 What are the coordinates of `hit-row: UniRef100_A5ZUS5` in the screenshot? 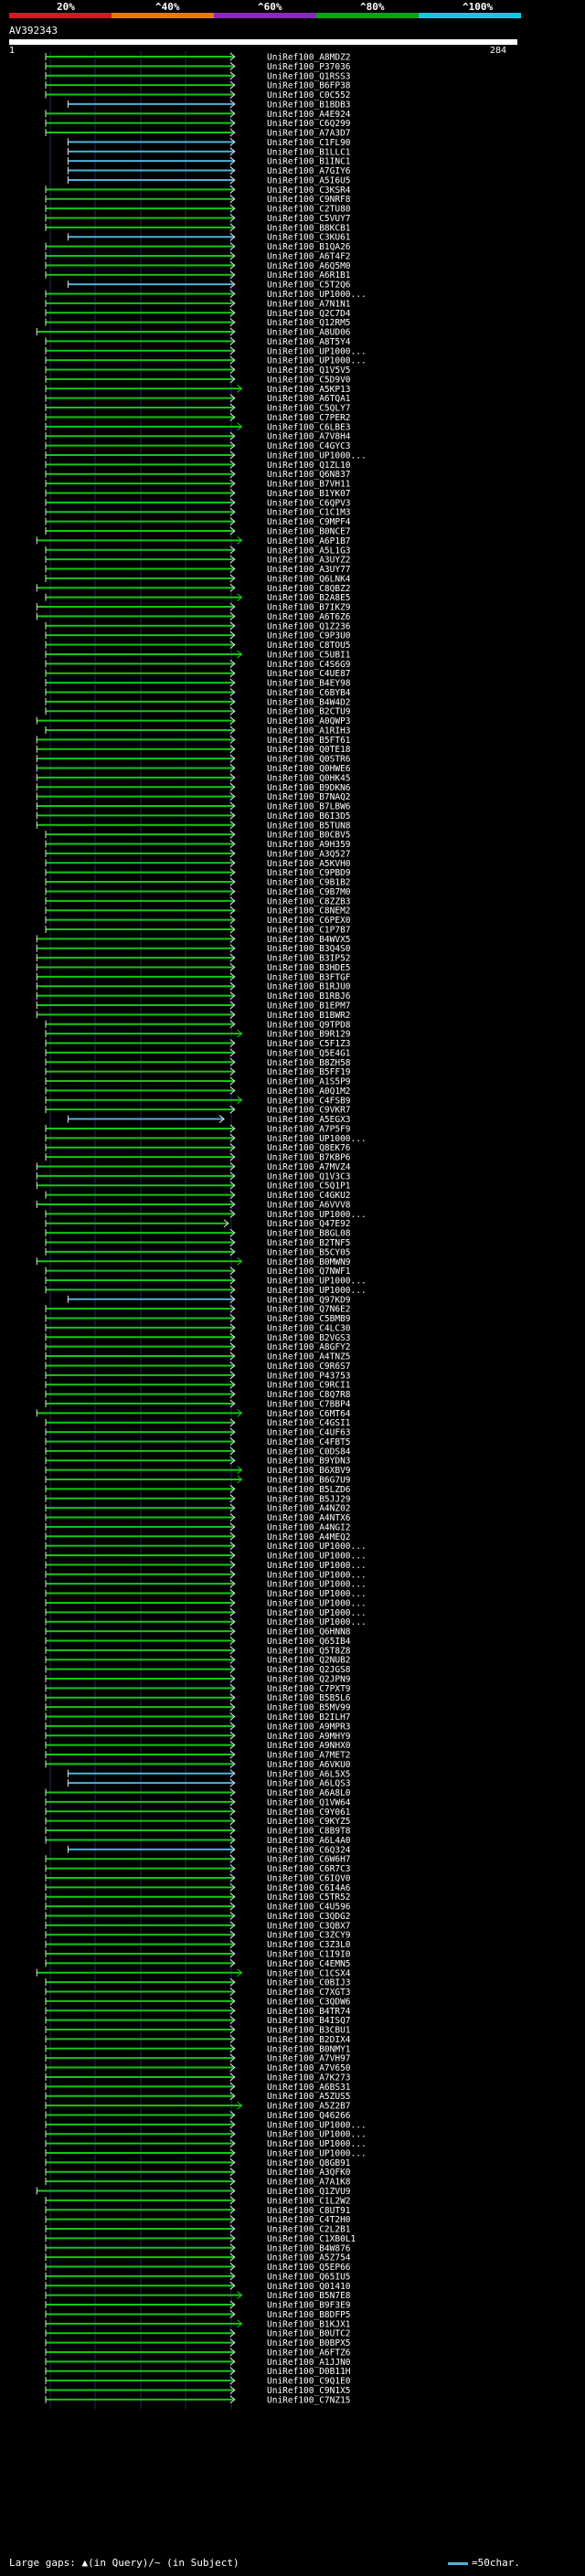 It's located at (198, 2097).